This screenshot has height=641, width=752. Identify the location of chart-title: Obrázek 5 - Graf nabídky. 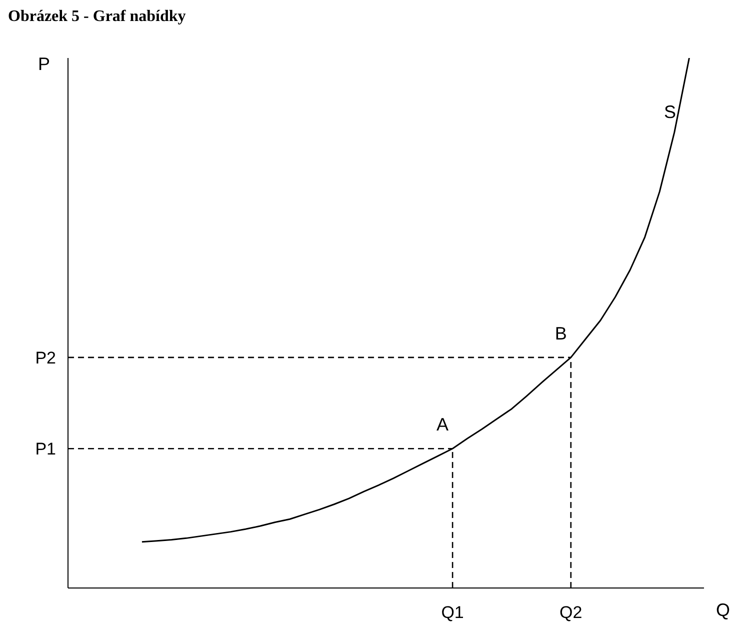
(97, 17).